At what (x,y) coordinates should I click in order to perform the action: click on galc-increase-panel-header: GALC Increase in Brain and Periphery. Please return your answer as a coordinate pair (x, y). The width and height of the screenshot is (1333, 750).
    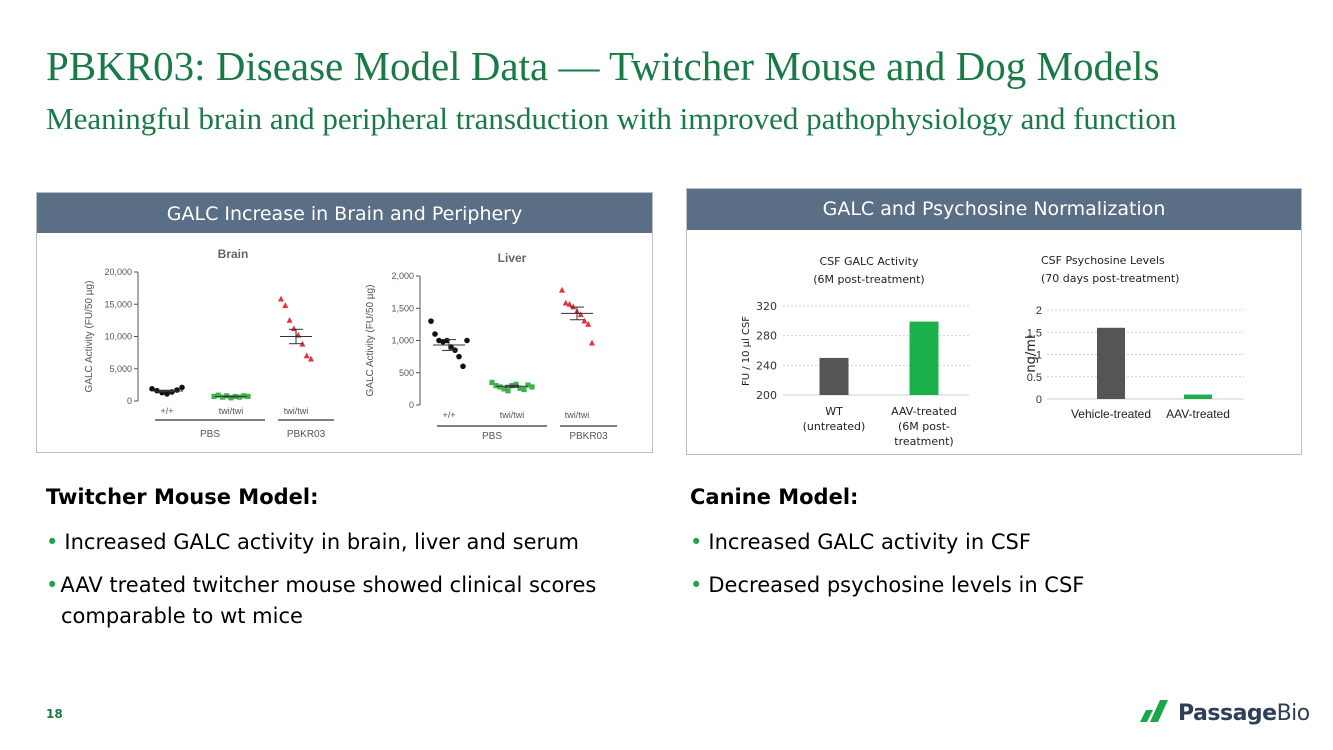
    Looking at the image, I should click on (344, 213).